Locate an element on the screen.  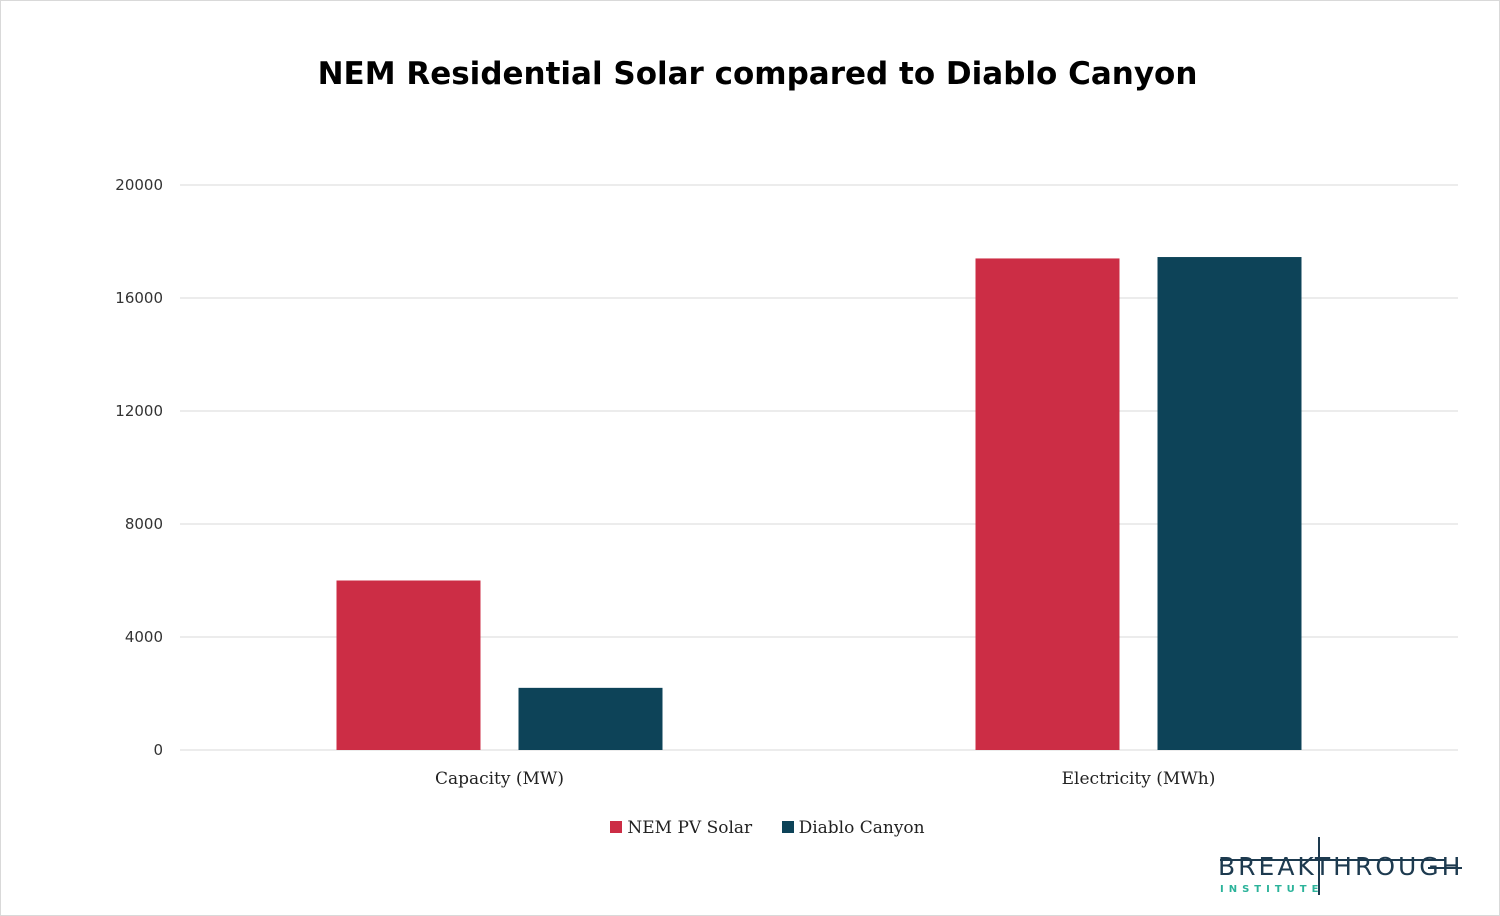
x-category-label: Capacity (MW) is located at coordinates (499, 779).